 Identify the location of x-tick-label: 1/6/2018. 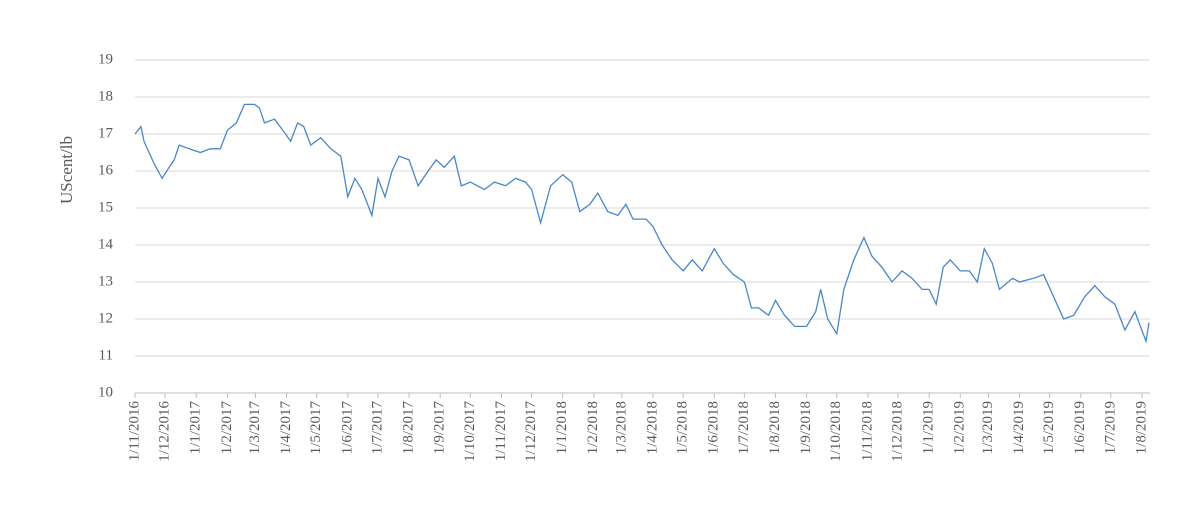
(714, 427).